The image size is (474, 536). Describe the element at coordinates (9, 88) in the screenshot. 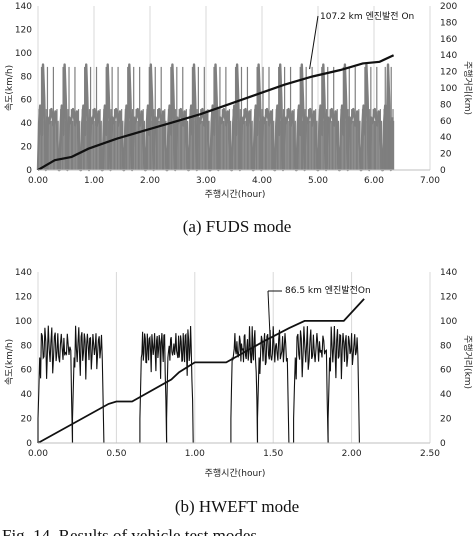

I see `chart-a-ylabel-left: 속도(km/h)` at that location.